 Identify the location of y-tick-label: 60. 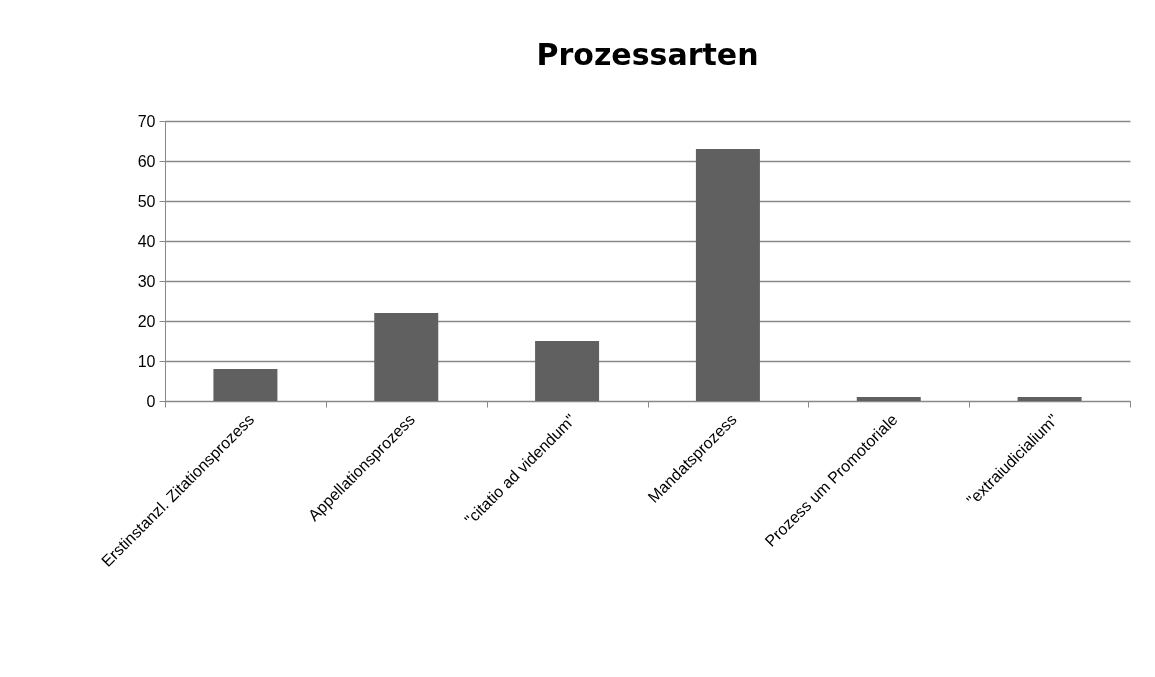
(146, 161).